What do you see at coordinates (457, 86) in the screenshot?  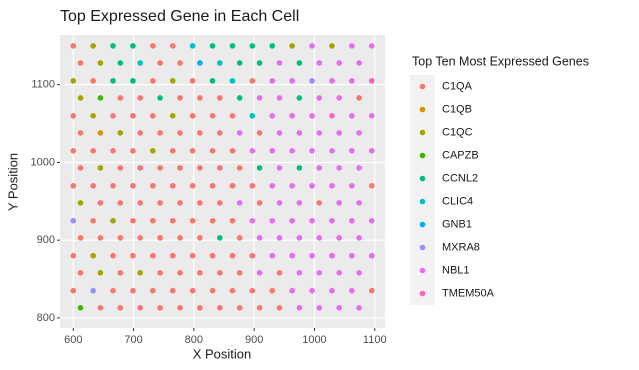 I see `legend-label: C1QA` at bounding box center [457, 86].